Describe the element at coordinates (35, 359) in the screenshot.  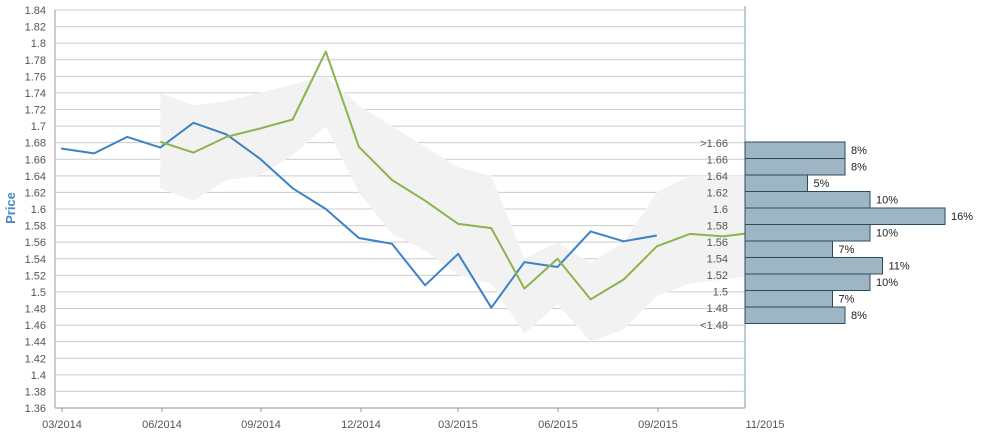
I see `y-tick-label: 1.42` at that location.